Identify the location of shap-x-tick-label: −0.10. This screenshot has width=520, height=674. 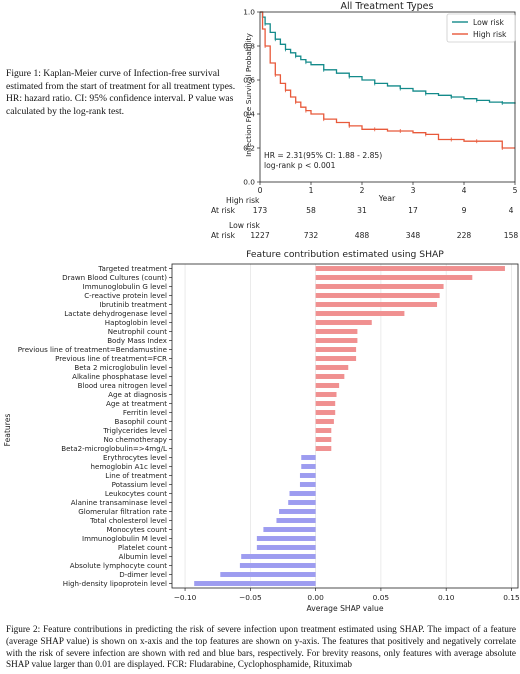
(185, 597).